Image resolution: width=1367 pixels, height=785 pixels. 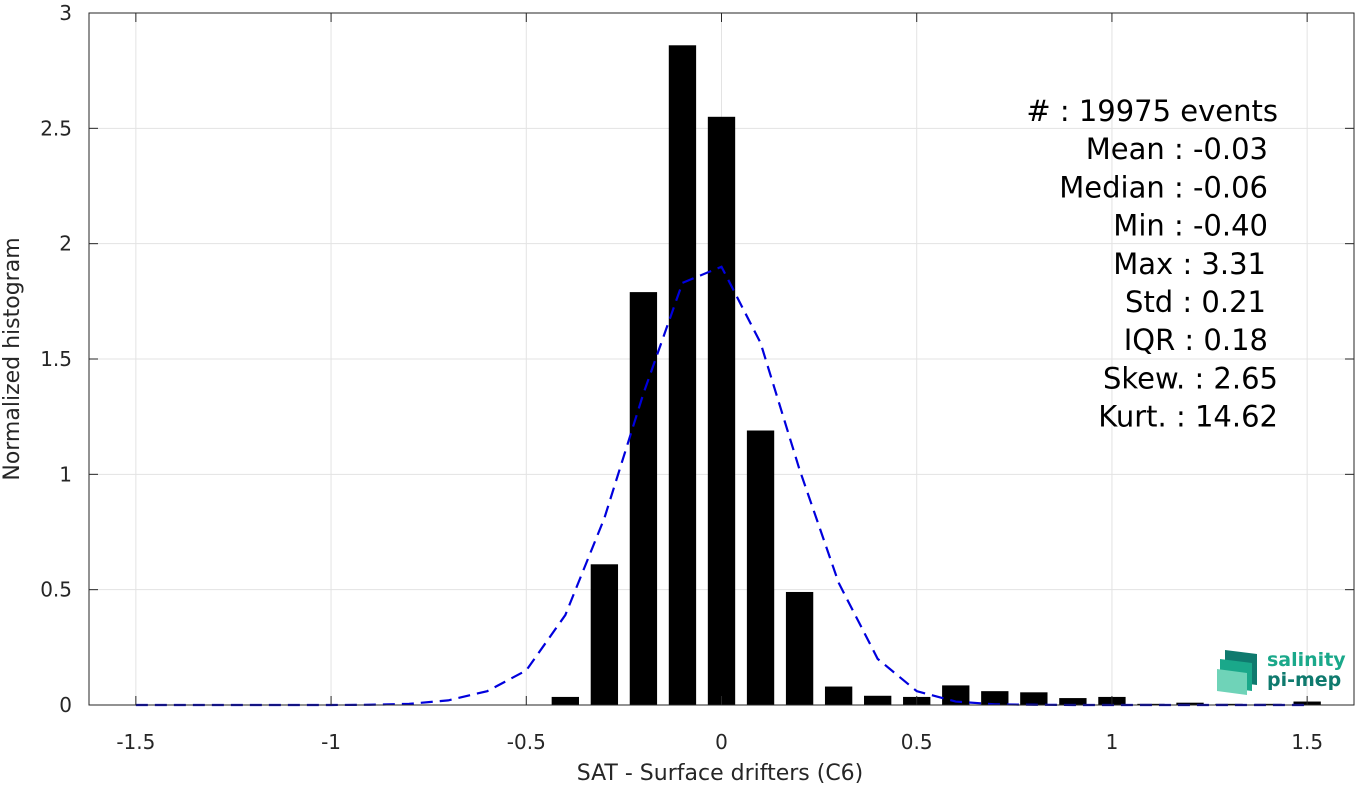 What do you see at coordinates (720, 773) in the screenshot?
I see `x-axis-label: SAT - Surface drifters (C6)` at bounding box center [720, 773].